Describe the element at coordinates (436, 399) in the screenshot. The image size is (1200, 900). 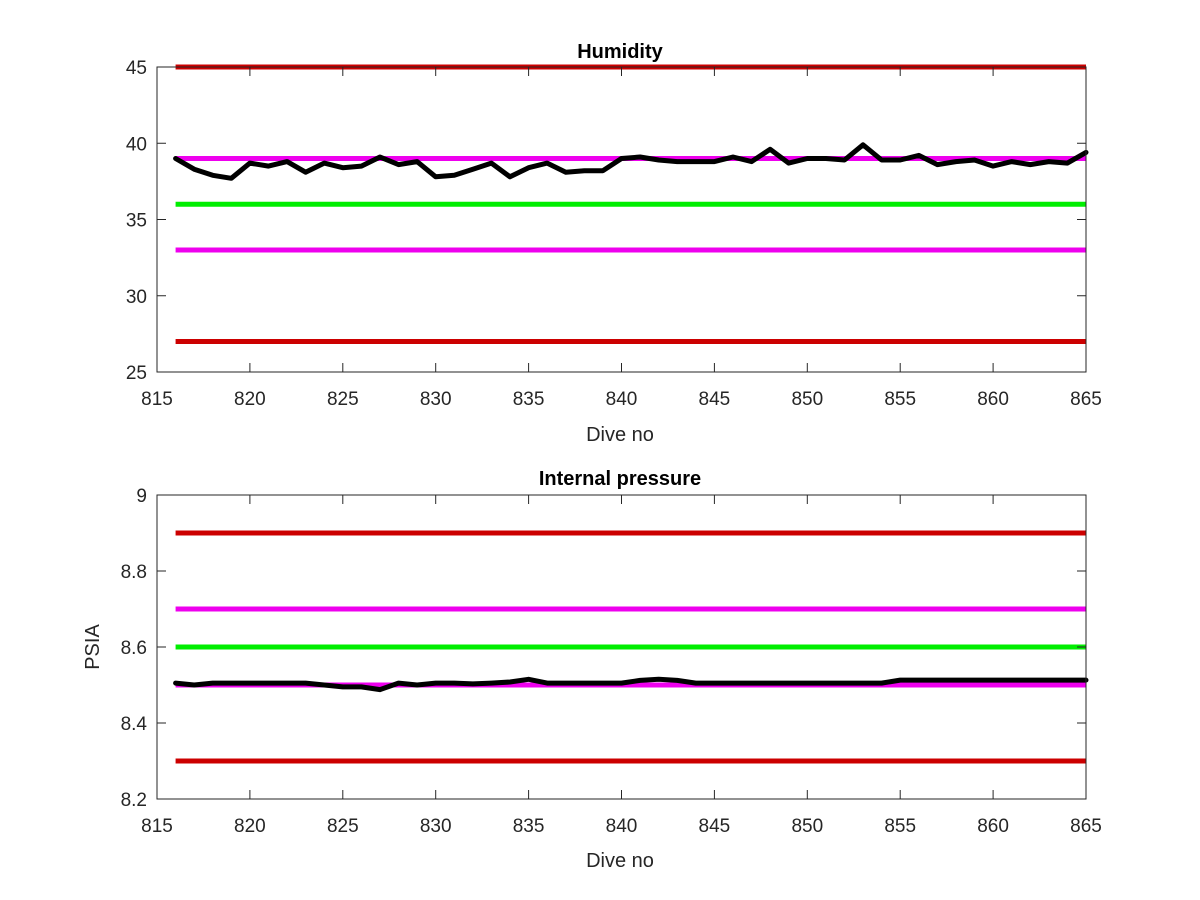
I see `humidity-x-tick-label: 830` at that location.